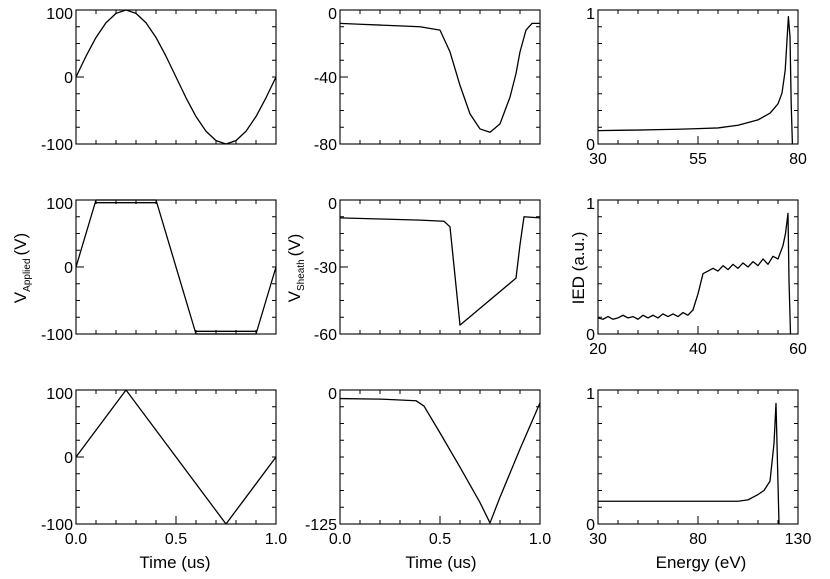 The image size is (830, 579). What do you see at coordinates (598, 349) in the screenshot?
I see `ied-trapezoid-xtick-label: 20` at bounding box center [598, 349].